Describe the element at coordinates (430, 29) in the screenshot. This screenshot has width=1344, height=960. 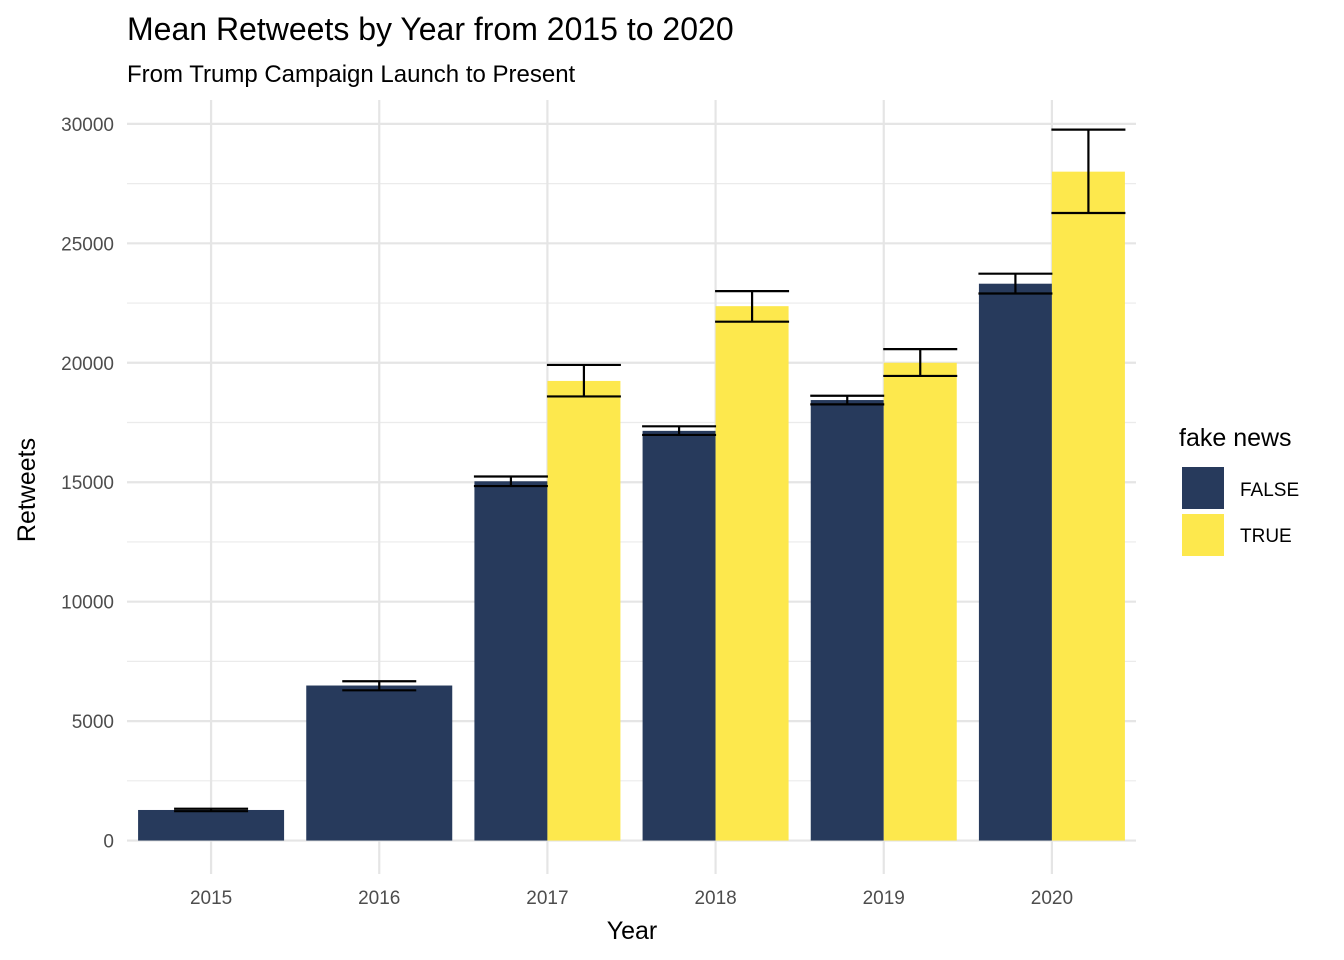
I see `chart-title: Mean Retweets by Year from 2015 to 2020` at that location.